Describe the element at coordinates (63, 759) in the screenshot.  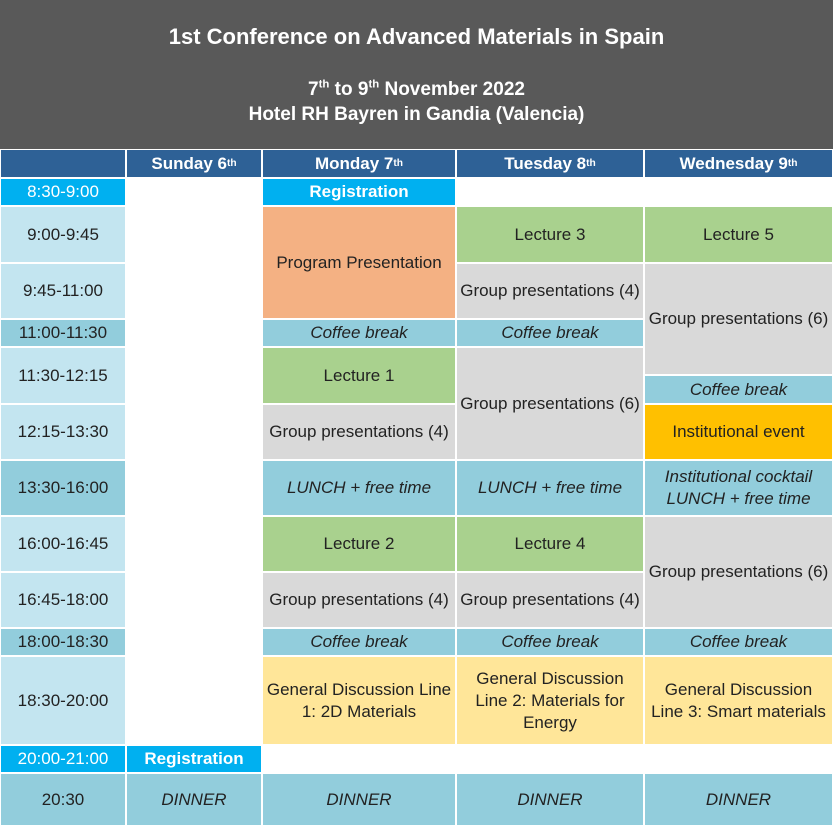
I see `time-slot: 20:00-21:00` at that location.